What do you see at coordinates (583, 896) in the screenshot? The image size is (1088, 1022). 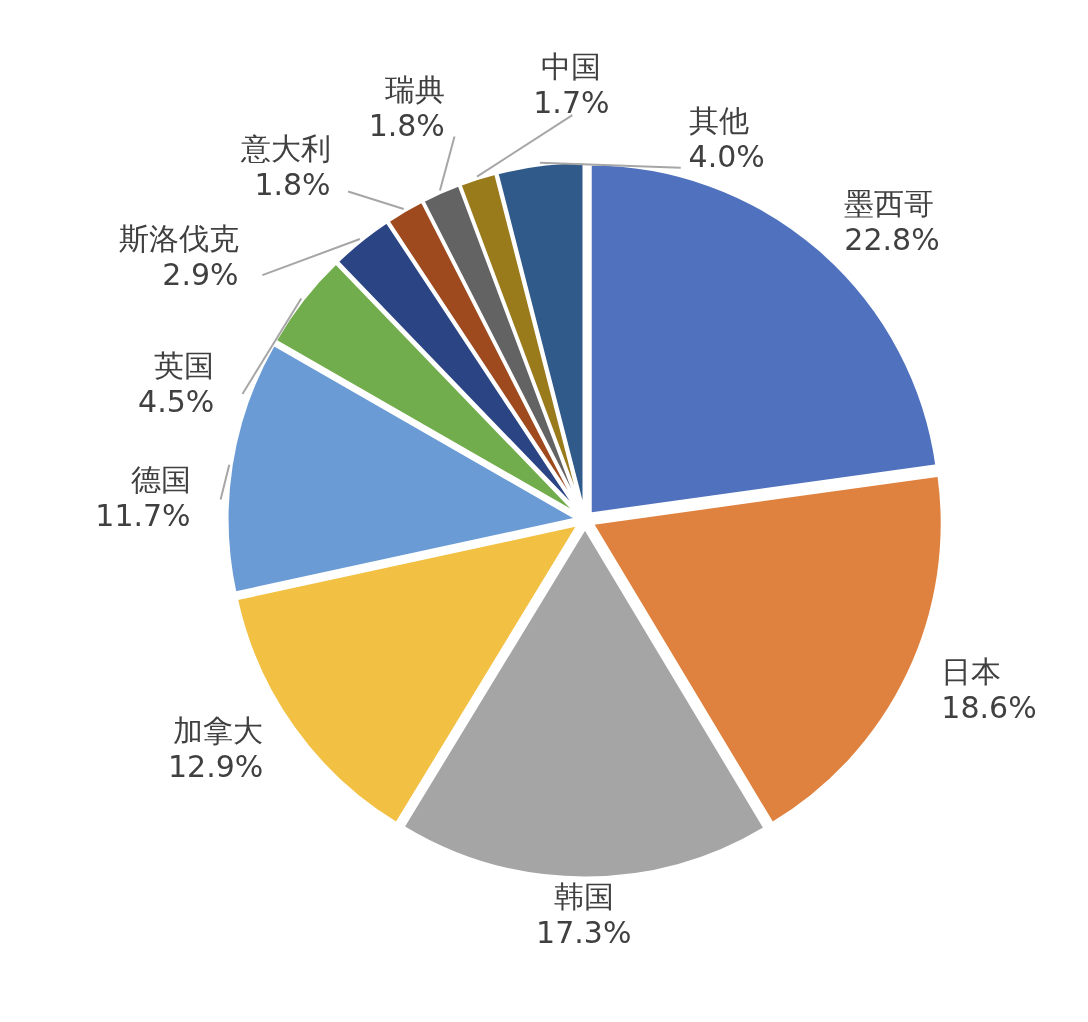 I see `slice-label: 韩国` at bounding box center [583, 896].